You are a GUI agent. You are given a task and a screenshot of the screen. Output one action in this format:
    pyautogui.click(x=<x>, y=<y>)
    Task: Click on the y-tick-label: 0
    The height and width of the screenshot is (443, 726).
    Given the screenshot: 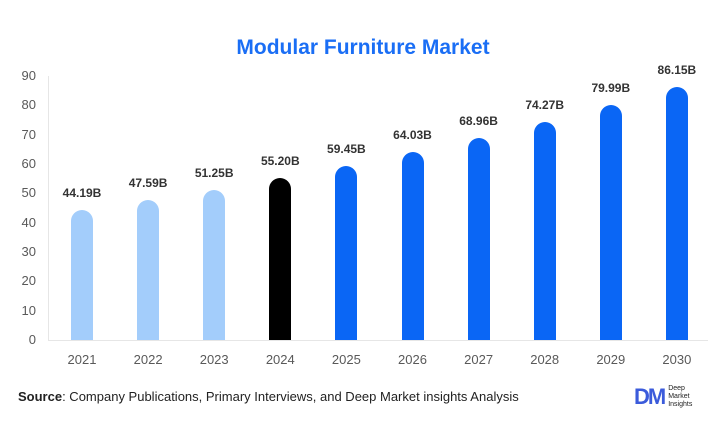 What is the action you would take?
    pyautogui.click(x=32, y=339)
    